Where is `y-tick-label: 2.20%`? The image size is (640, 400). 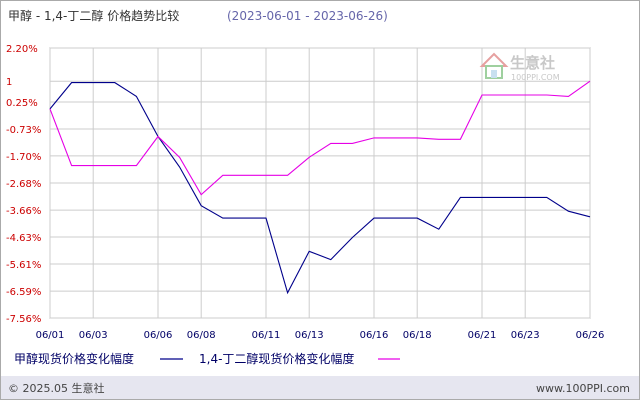 y-tick-label: 2.20% is located at coordinates (22, 49).